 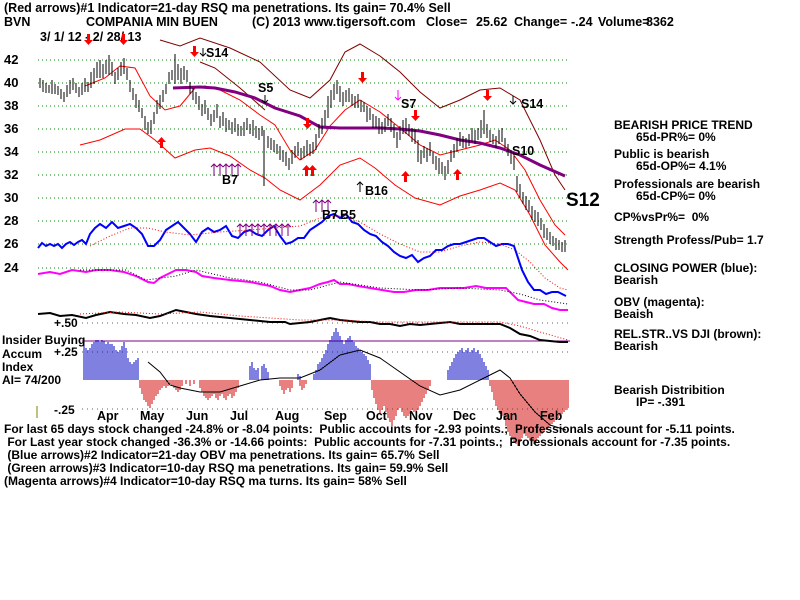 What do you see at coordinates (376, 191) in the screenshot?
I see `signal-b16: B16` at bounding box center [376, 191].